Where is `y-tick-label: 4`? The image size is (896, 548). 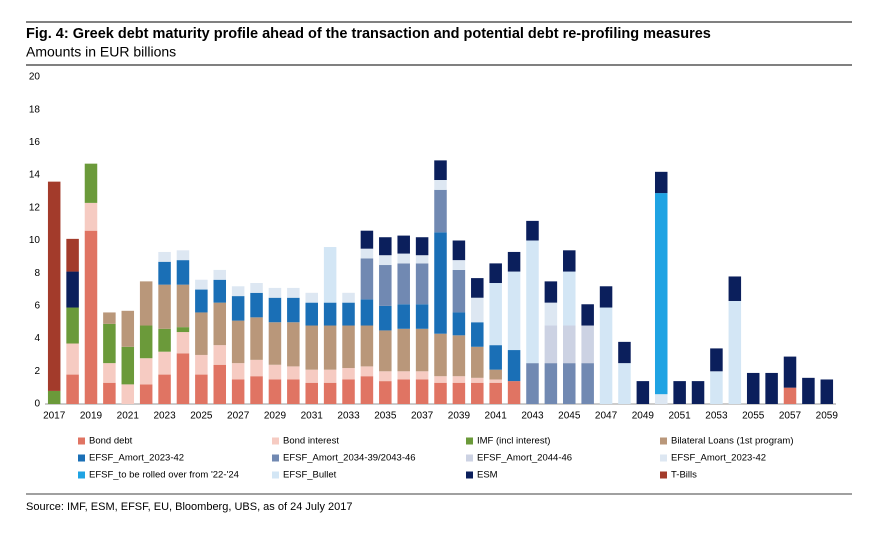 y-tick-label: 4 is located at coordinates (37, 338).